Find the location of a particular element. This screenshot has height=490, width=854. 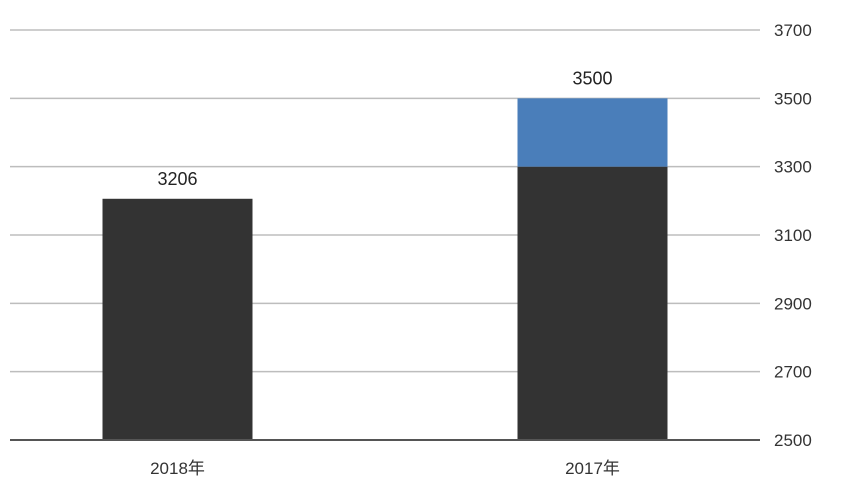

y-tick-label: 2500 is located at coordinates (793, 440).